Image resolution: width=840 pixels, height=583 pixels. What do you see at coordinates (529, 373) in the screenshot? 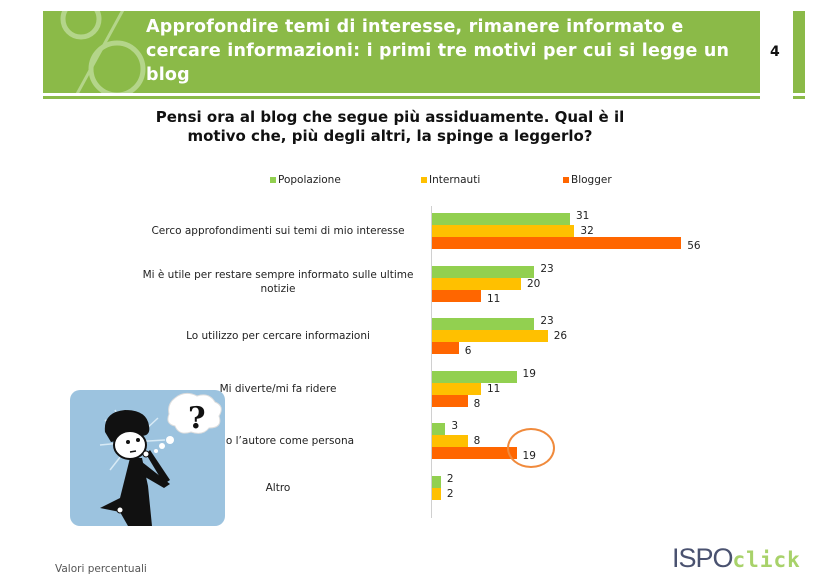
I see `data-label: 19` at bounding box center [529, 373].